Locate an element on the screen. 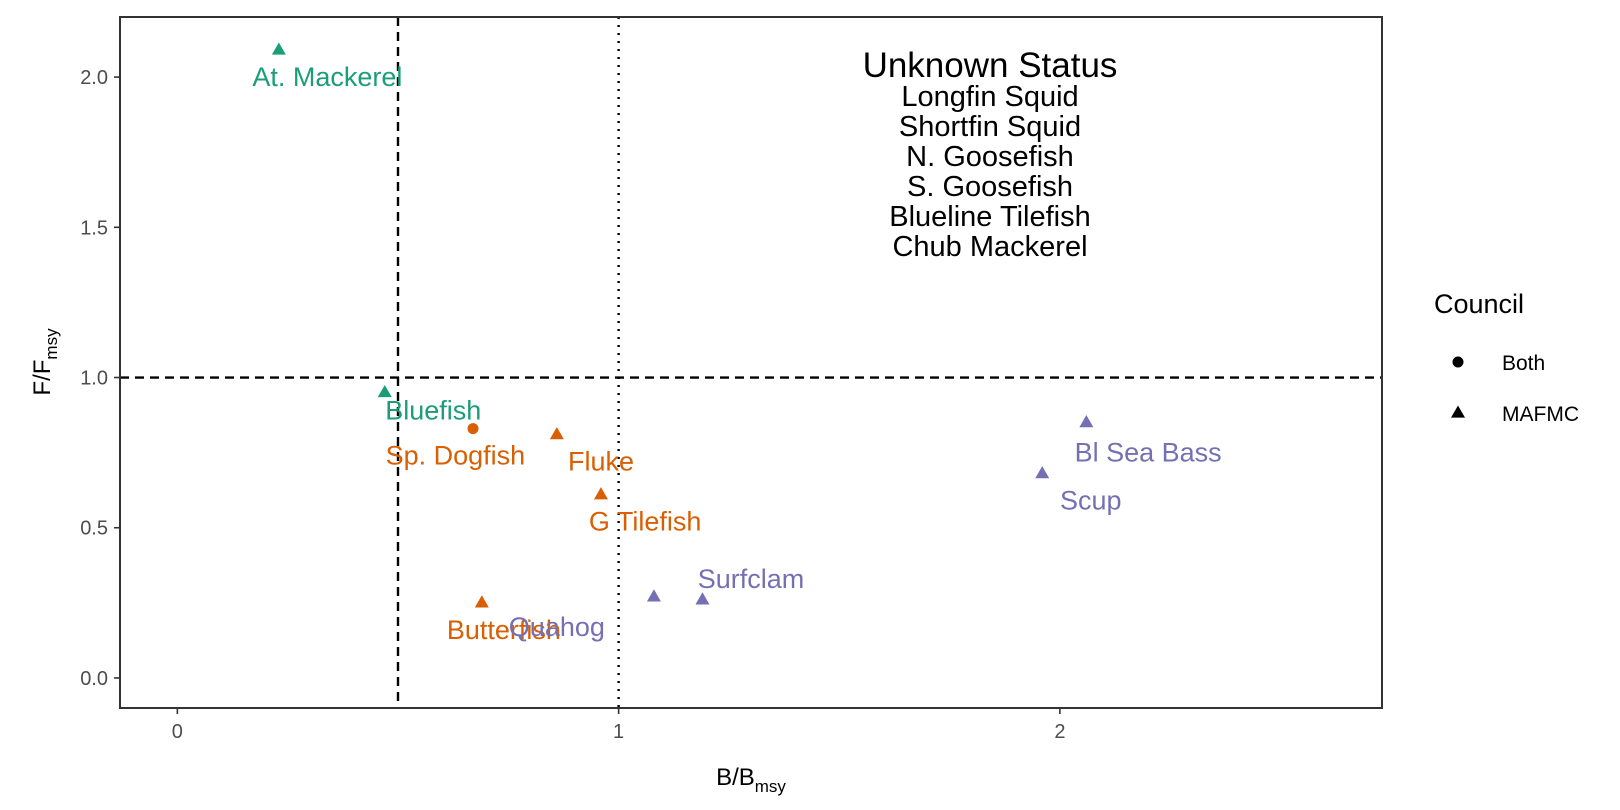 This screenshot has width=1620, height=810. point-label: At. Mackerel is located at coordinates (327, 77).